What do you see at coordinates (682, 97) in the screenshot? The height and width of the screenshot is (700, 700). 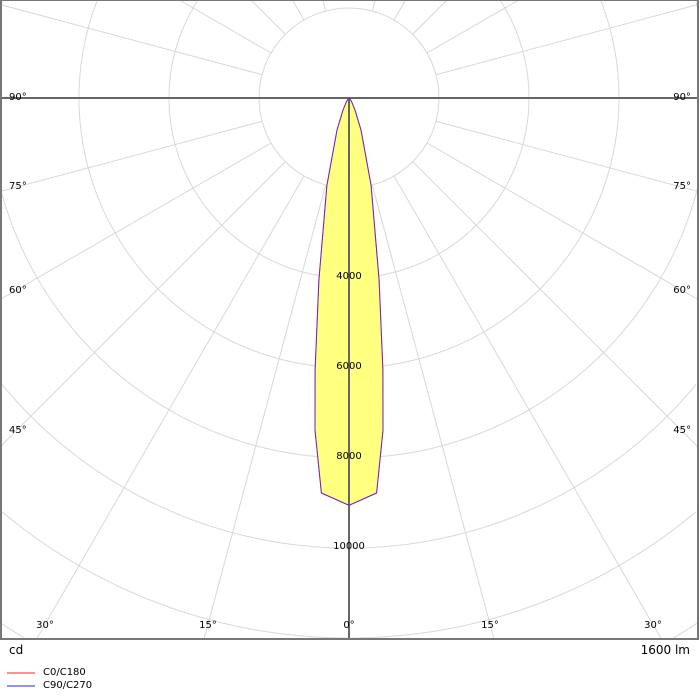 I see `angle-label-right: 90°` at bounding box center [682, 97].